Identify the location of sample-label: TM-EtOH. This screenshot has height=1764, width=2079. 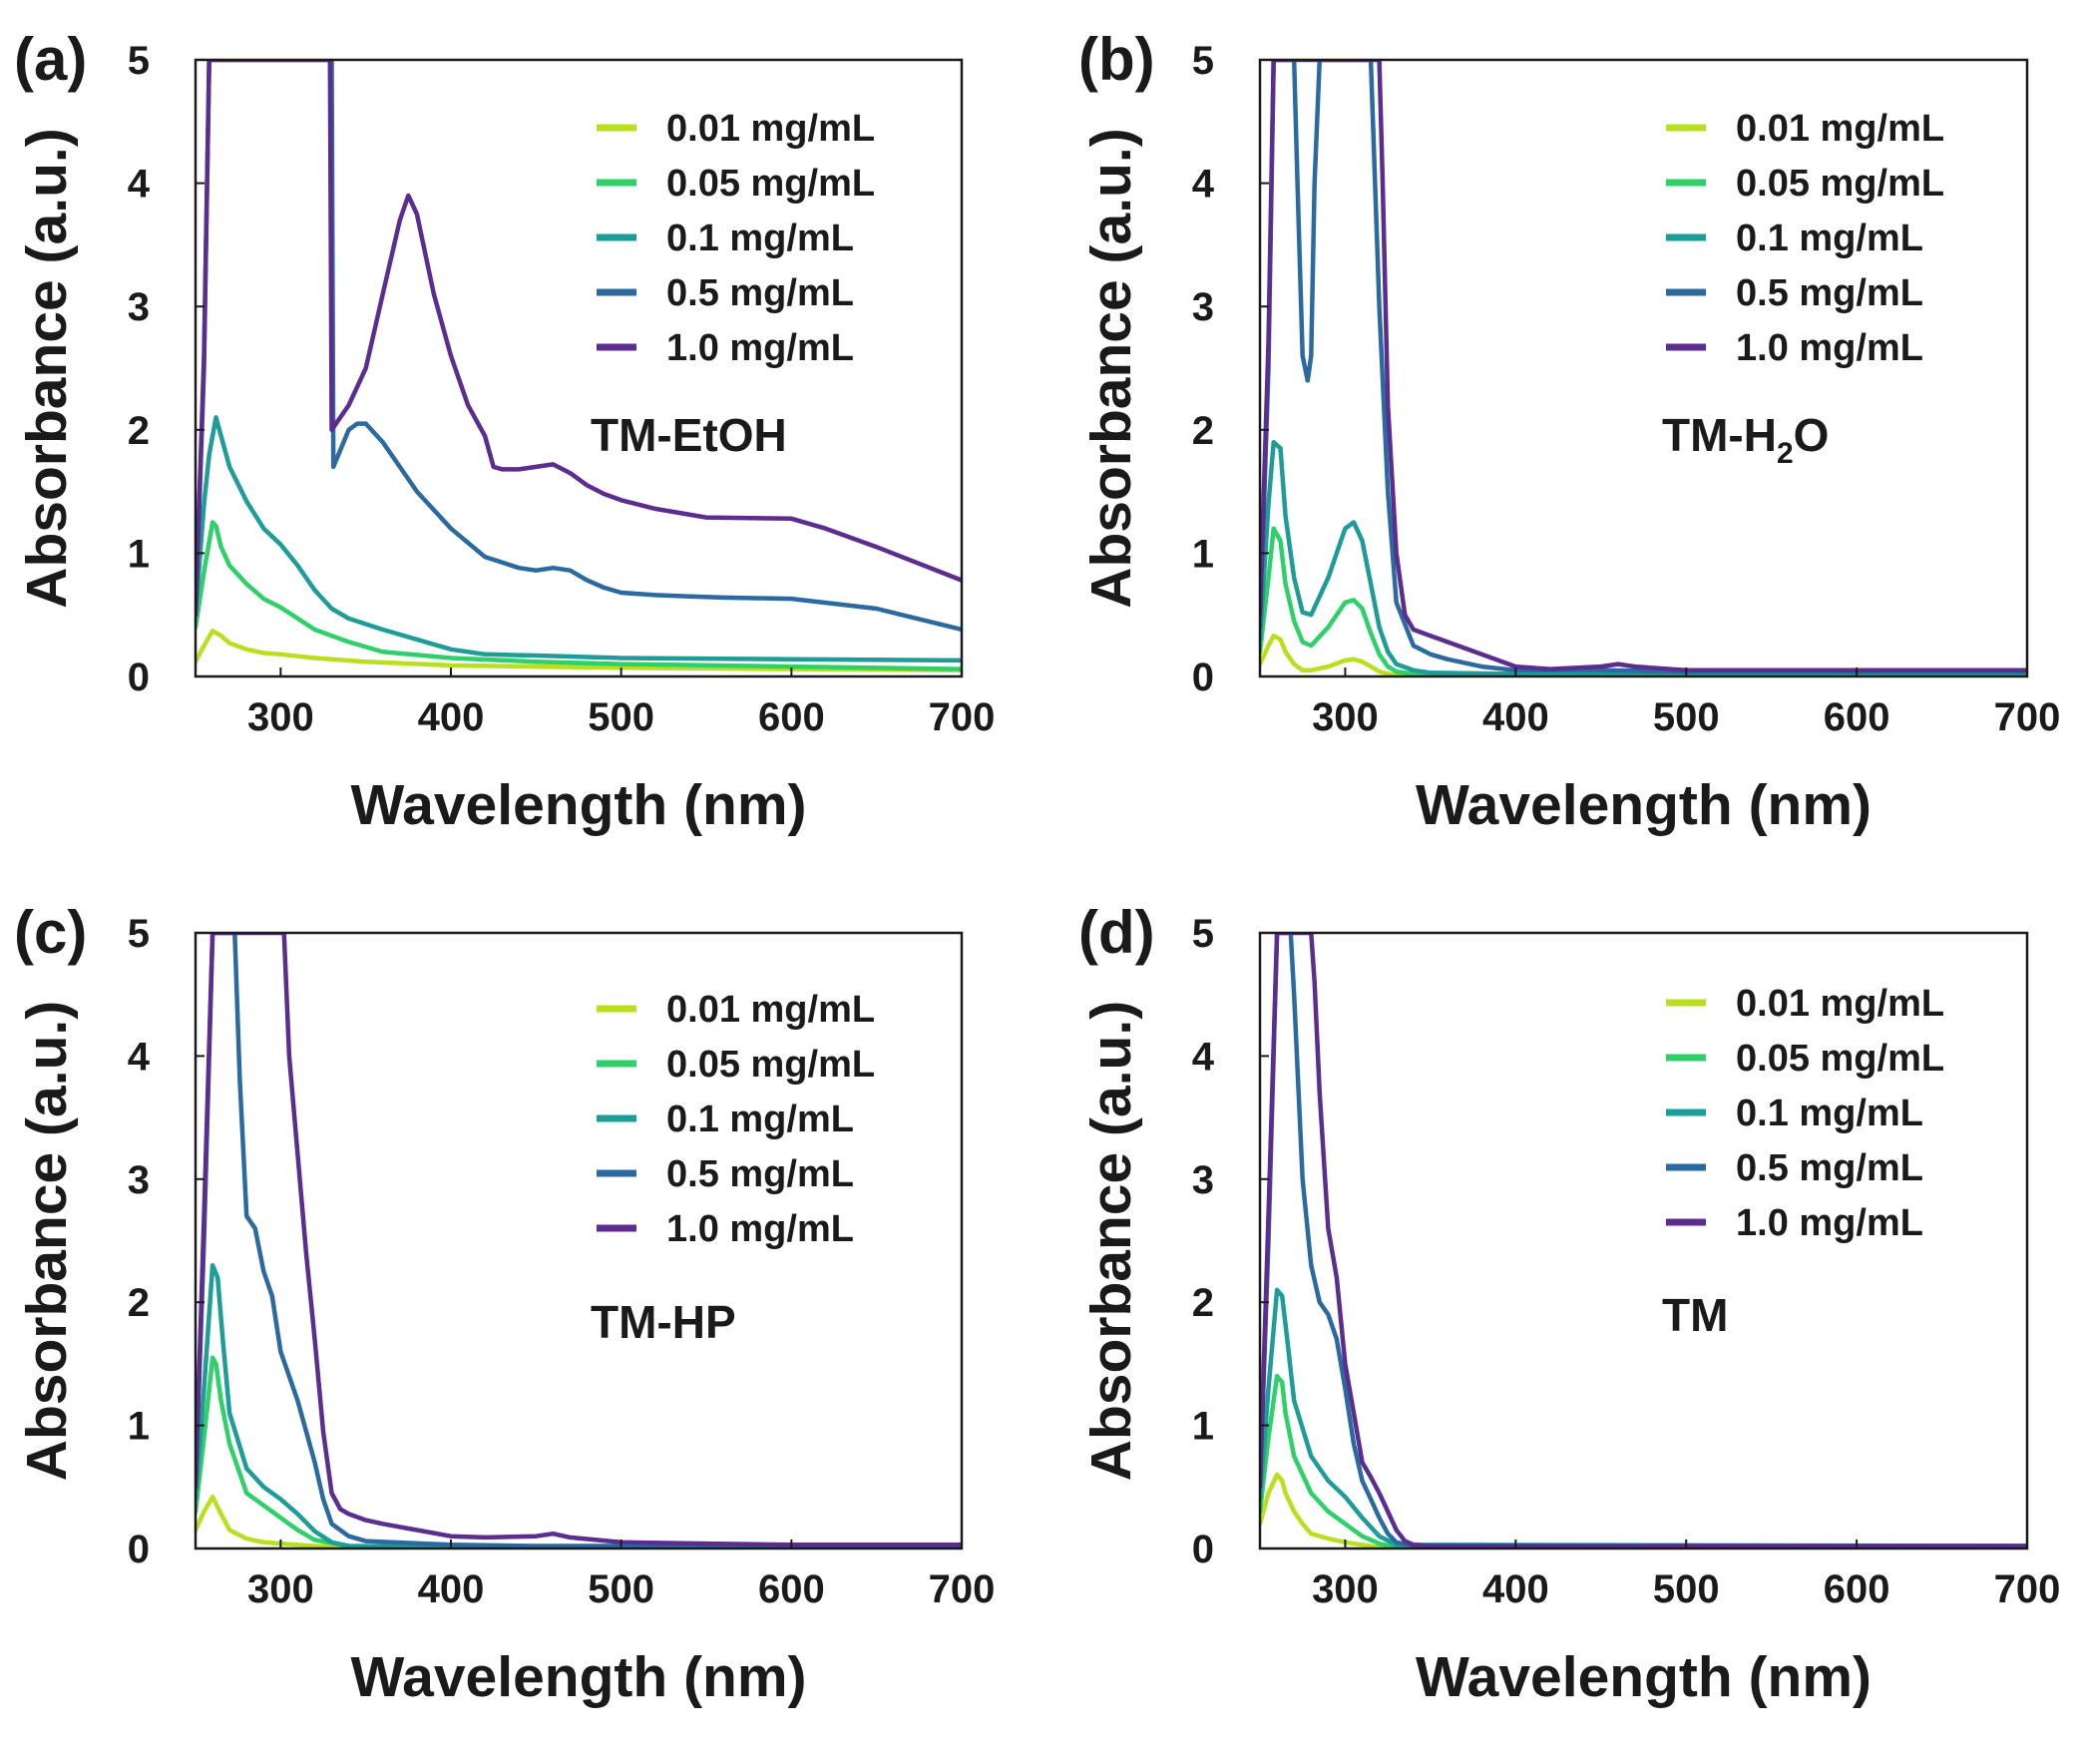
(689, 435).